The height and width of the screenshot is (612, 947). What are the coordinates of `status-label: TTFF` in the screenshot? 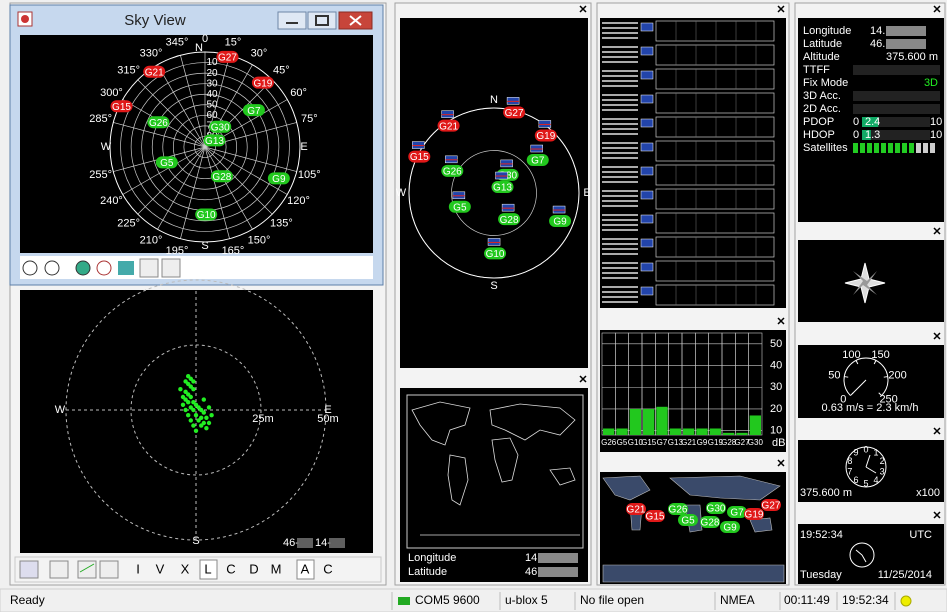 It's located at (816, 70).